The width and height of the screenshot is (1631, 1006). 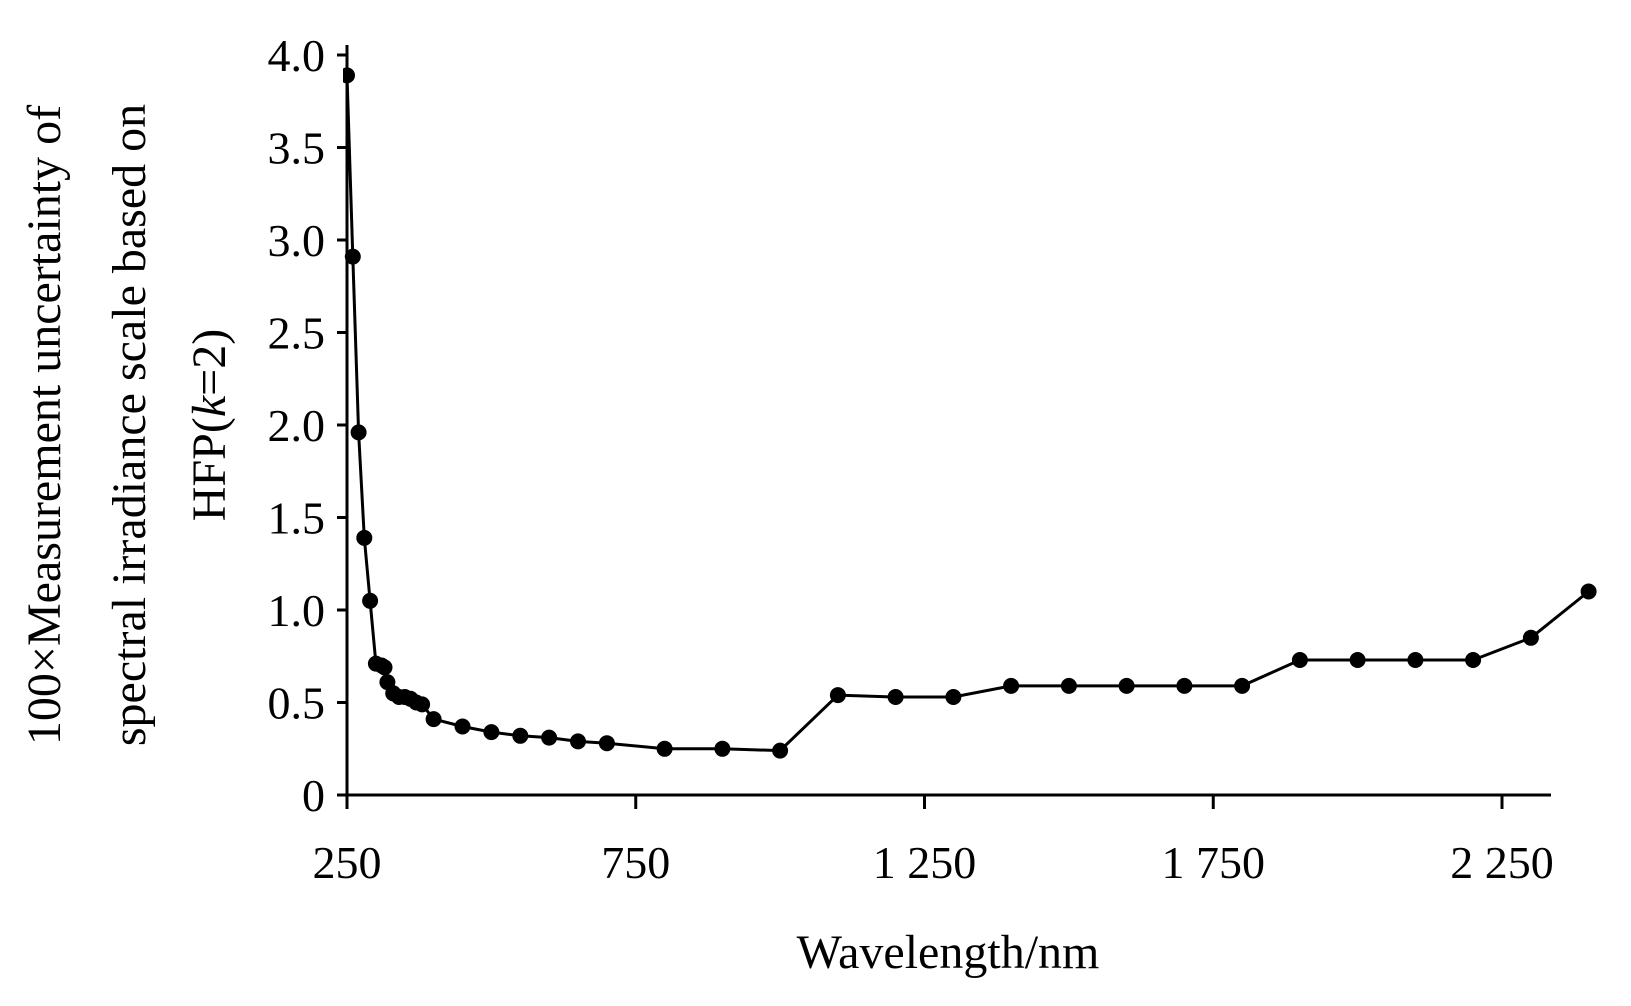 What do you see at coordinates (297, 55) in the screenshot?
I see `y-tick-label: 4.0` at bounding box center [297, 55].